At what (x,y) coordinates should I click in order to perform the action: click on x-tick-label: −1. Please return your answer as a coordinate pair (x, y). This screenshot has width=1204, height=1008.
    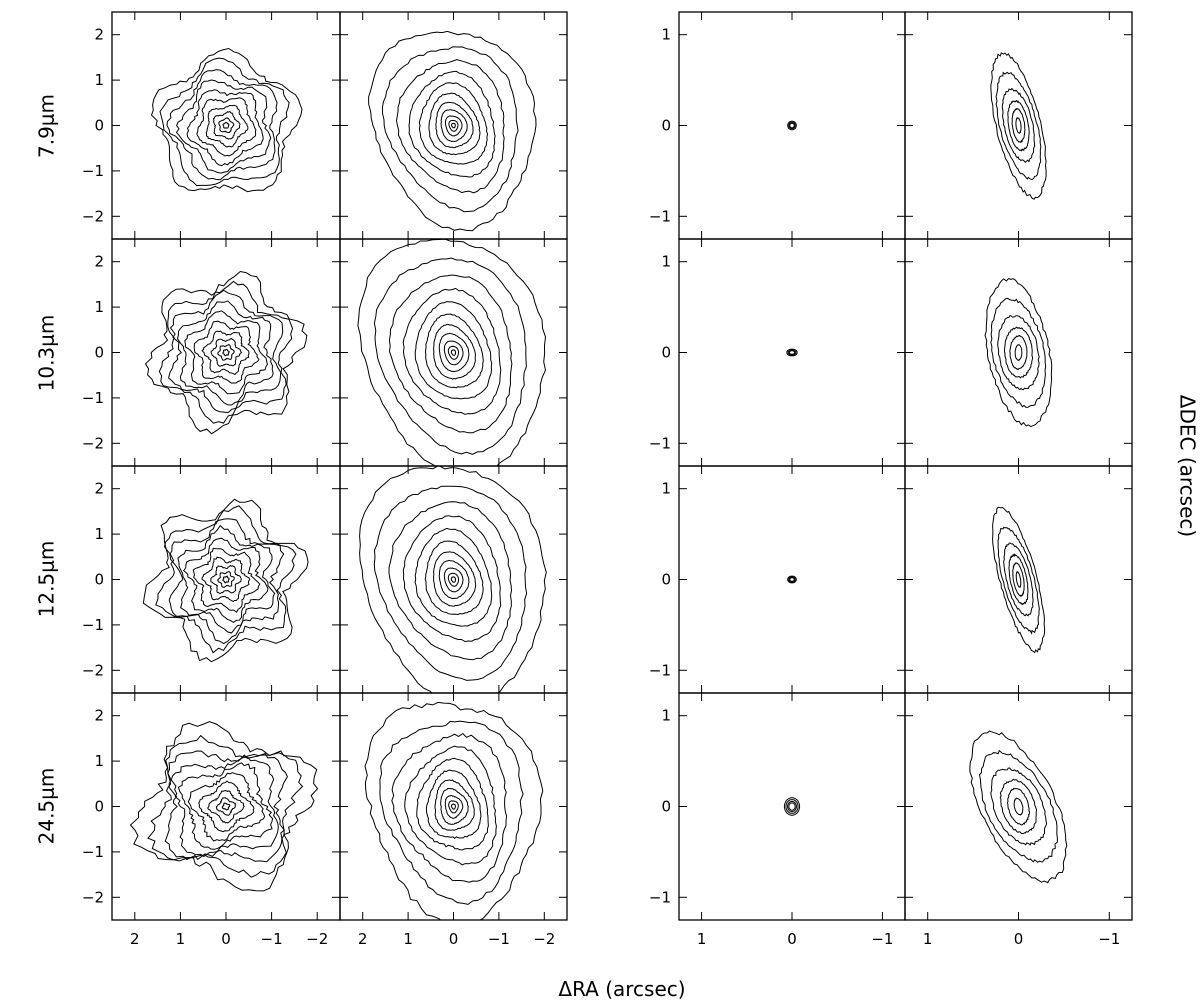
    Looking at the image, I should click on (882, 939).